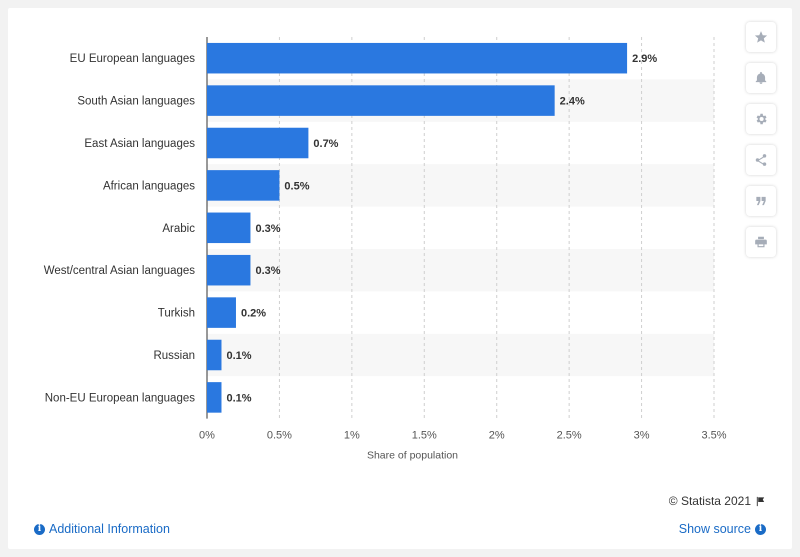  Describe the element at coordinates (279, 436) in the screenshot. I see `x-tick-label: 0.5%` at that location.